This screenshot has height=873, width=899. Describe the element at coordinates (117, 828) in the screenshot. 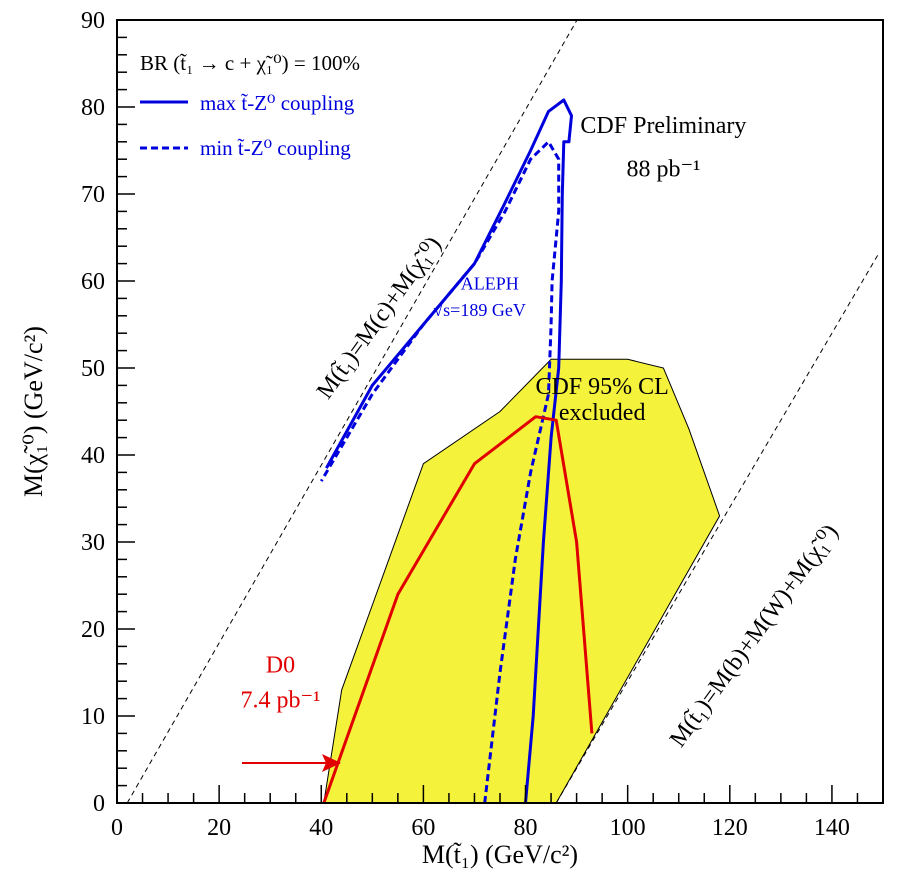

I see `x-tick-label: 0` at that location.